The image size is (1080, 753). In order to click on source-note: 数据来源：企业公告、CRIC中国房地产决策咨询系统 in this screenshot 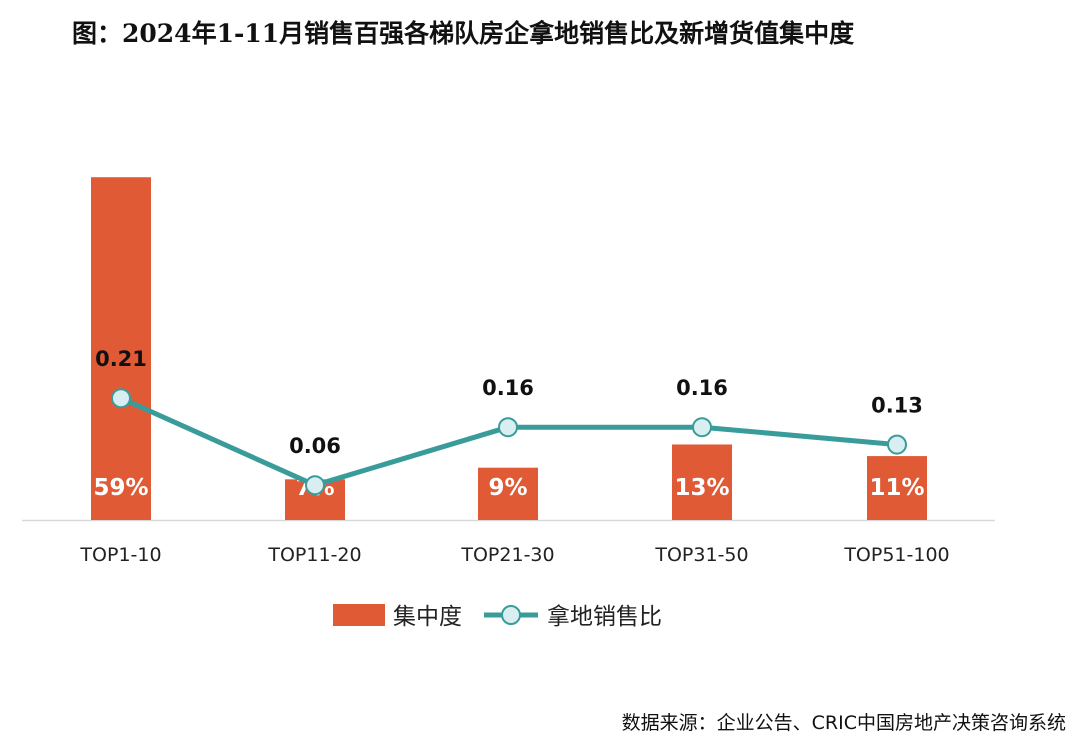, I will do `click(843, 723)`.